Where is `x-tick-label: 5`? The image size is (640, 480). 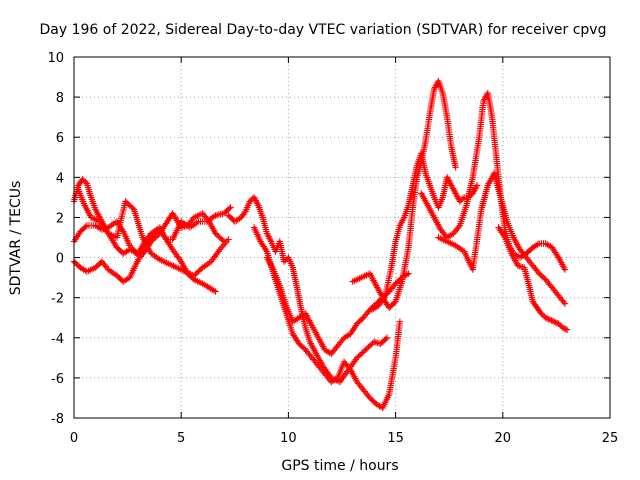
x-tick-label: 5 is located at coordinates (181, 438).